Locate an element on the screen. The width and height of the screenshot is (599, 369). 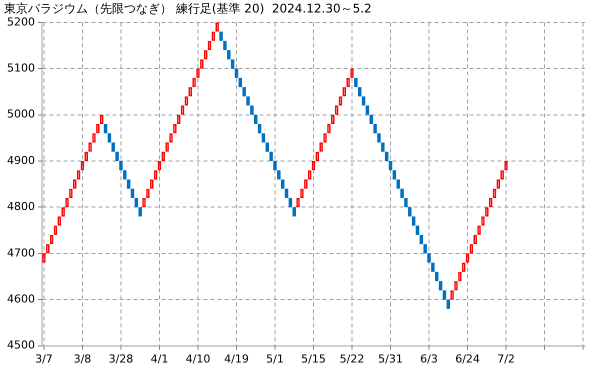
x-tick-label: 3/7 is located at coordinates (44, 359).